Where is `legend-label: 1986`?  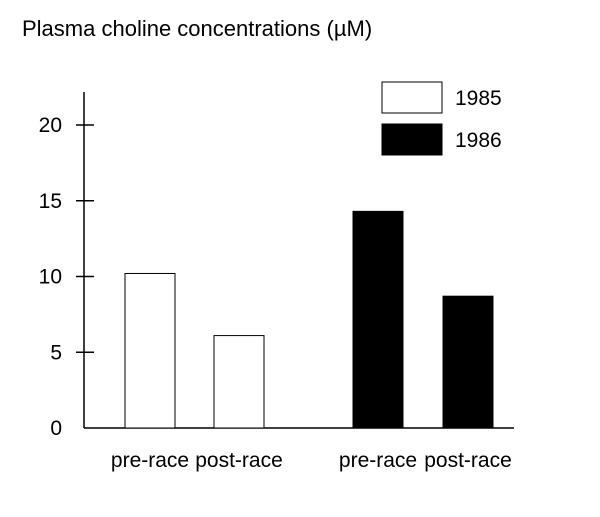
legend-label: 1986 is located at coordinates (478, 140).